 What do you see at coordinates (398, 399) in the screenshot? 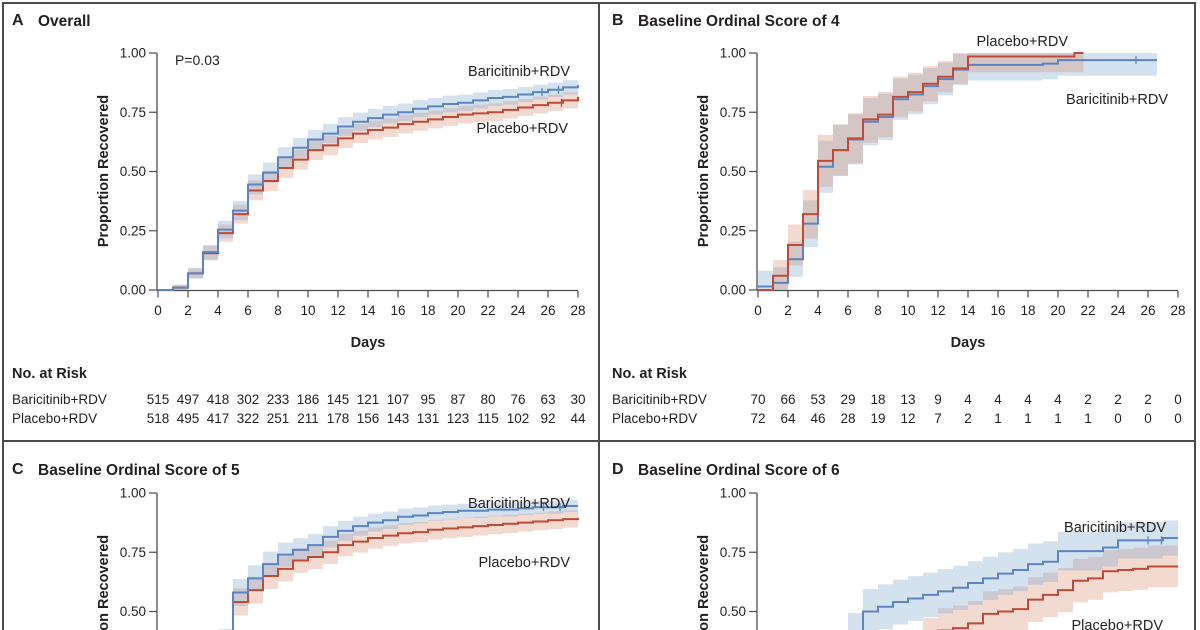
I see `risk-count: 107` at bounding box center [398, 399].